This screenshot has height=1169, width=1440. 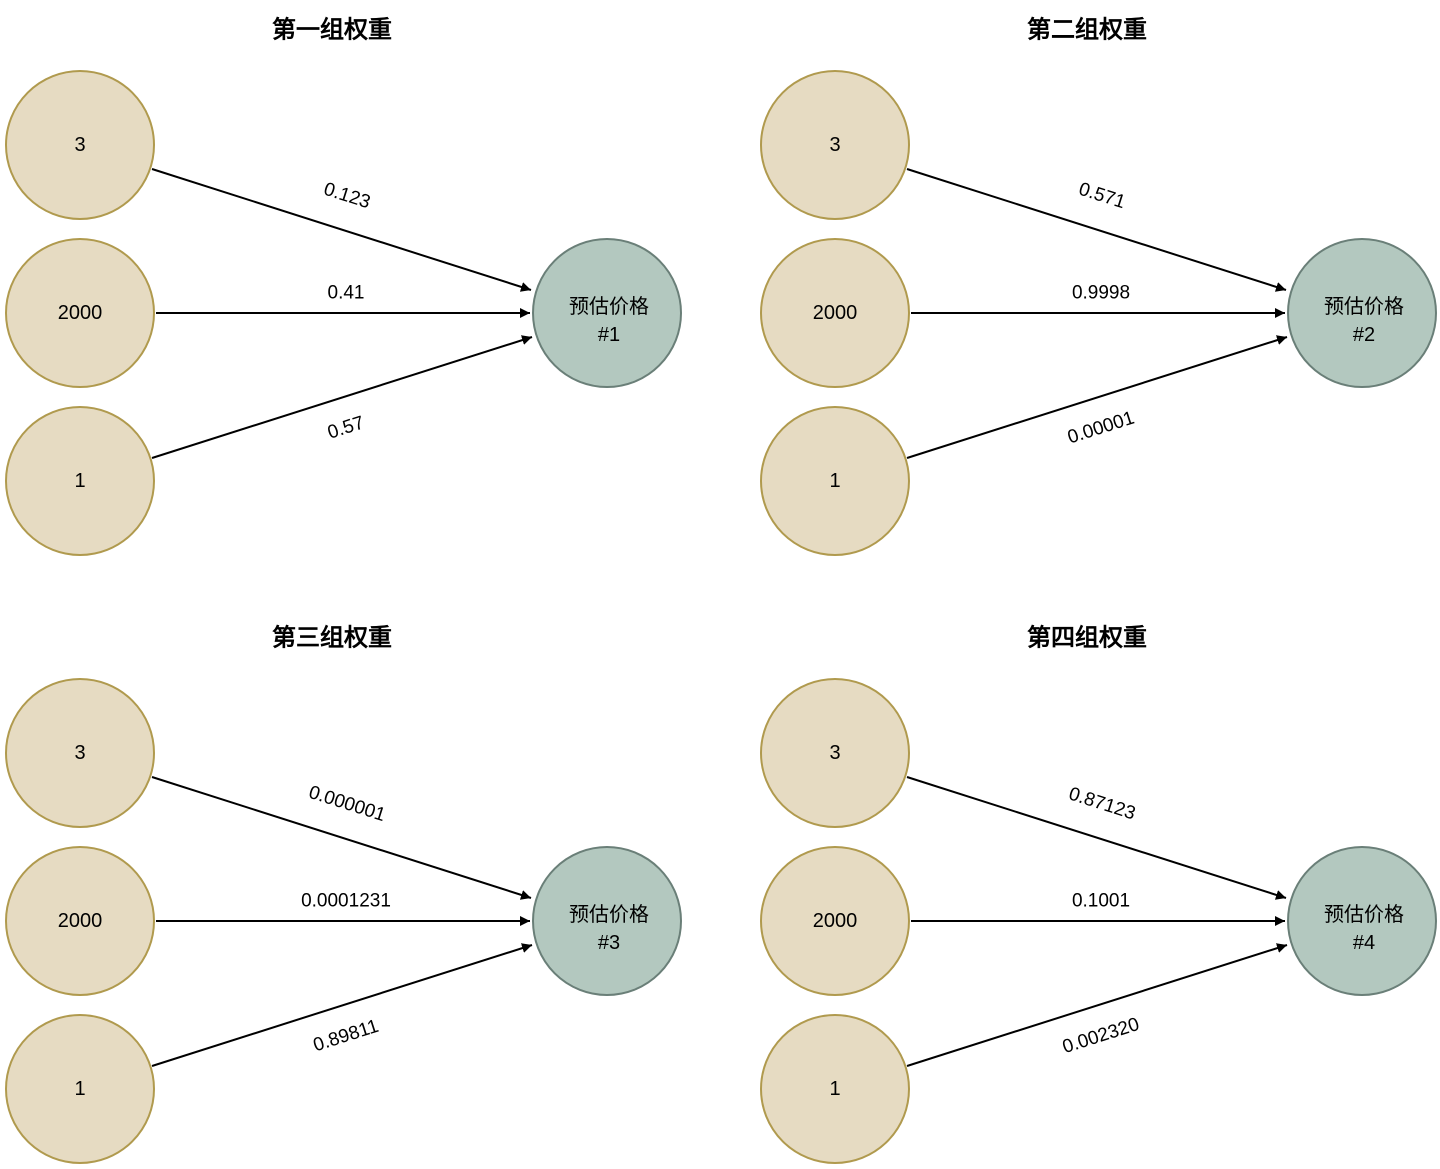 What do you see at coordinates (609, 335) in the screenshot?
I see `output-number: #1` at bounding box center [609, 335].